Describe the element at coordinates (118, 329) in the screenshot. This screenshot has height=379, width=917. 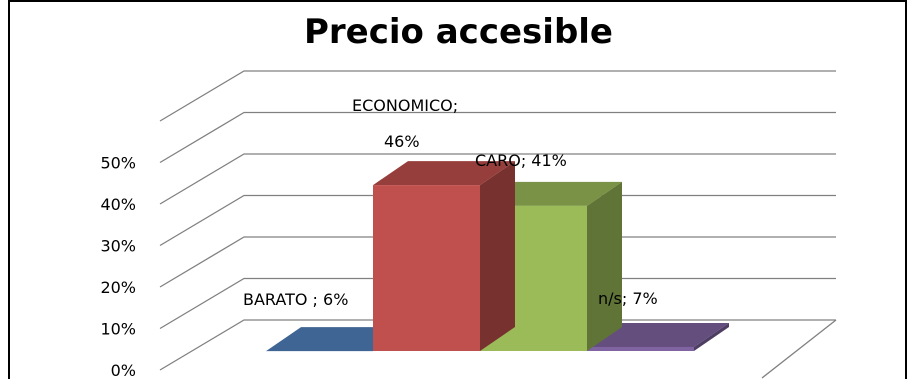
I see `y-tick-label: 10%` at that location.